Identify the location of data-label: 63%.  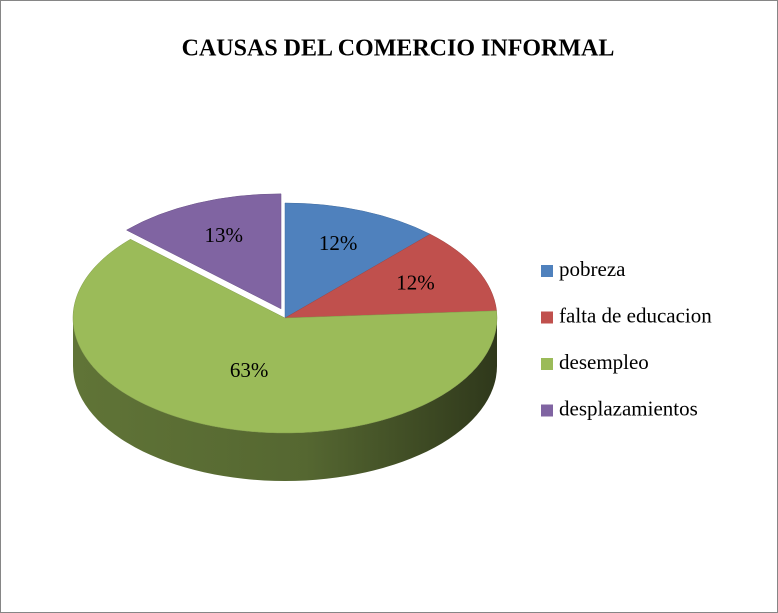
(249, 370).